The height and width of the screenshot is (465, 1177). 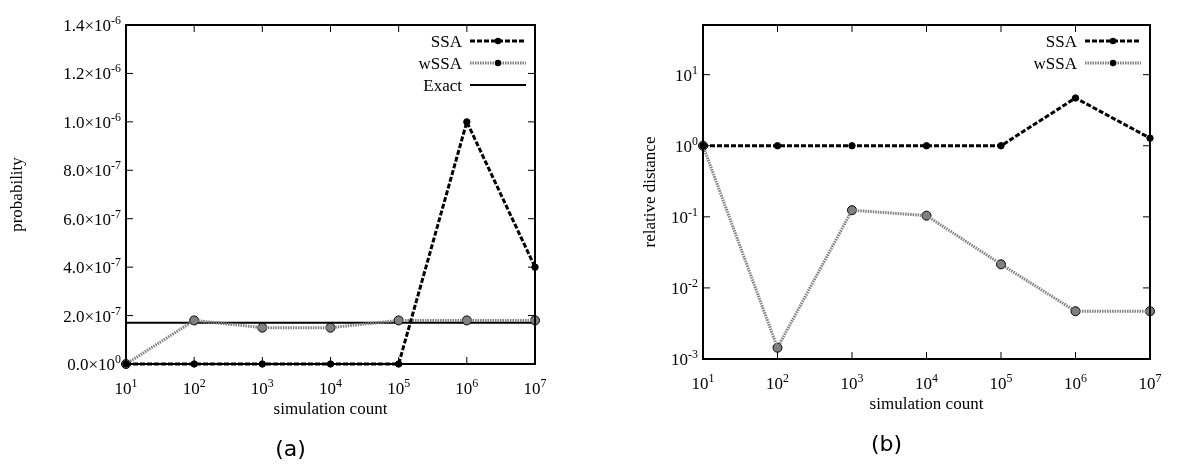 What do you see at coordinates (685, 215) in the screenshot?
I see `y-tick-label: 10$^{-1}$` at bounding box center [685, 215].